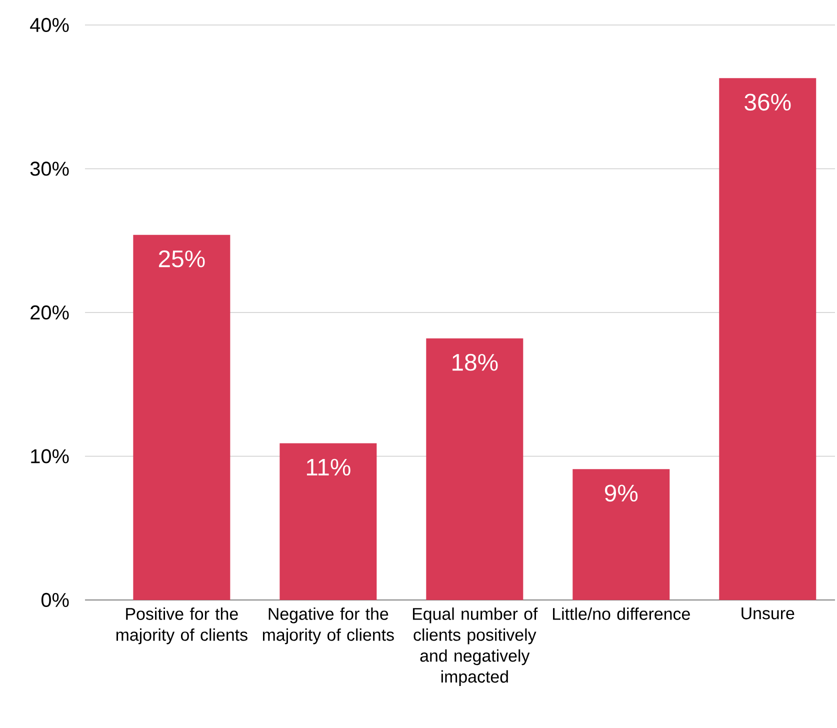 The image size is (837, 728). I want to click on y-tick-label: 0%, so click(55, 600).